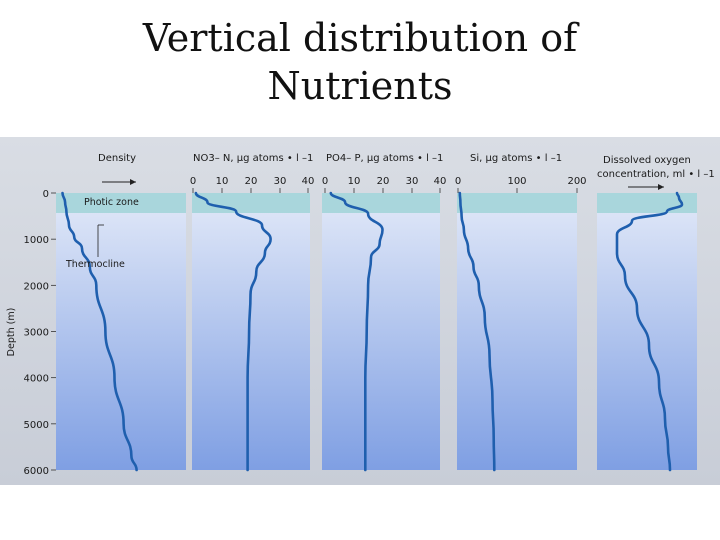 Image resolution: width=720 pixels, height=540 pixels. I want to click on depth-axis: 0 1000 2000 3000 4000 5000 6000 Depth (m), so click(31, 333).